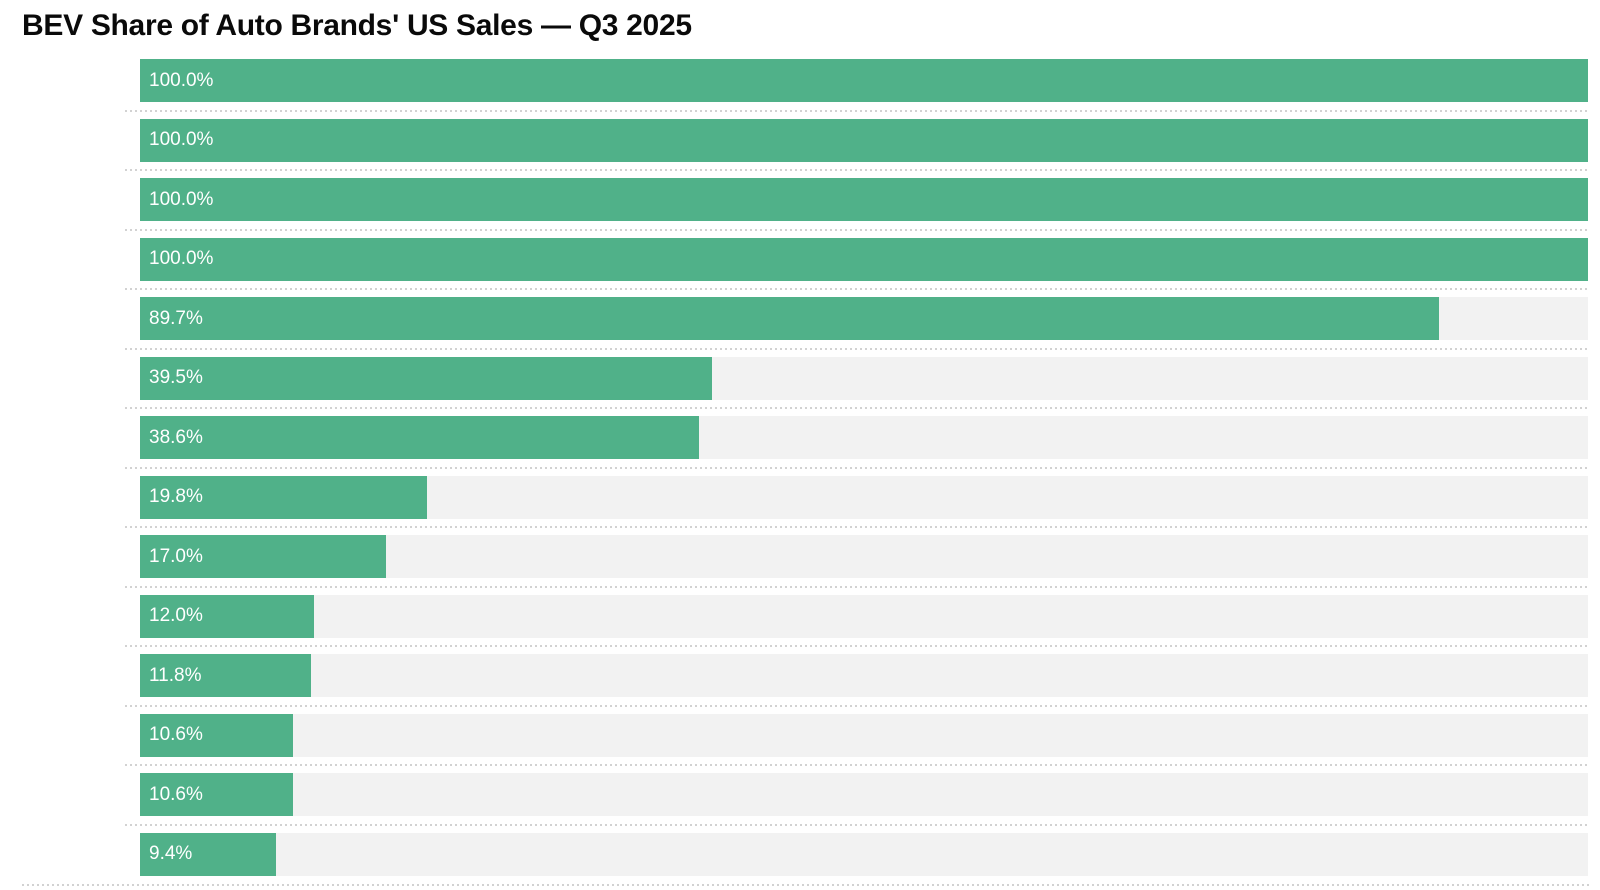 The image size is (1600, 890). I want to click on bar: 11.8%, so click(225, 675).